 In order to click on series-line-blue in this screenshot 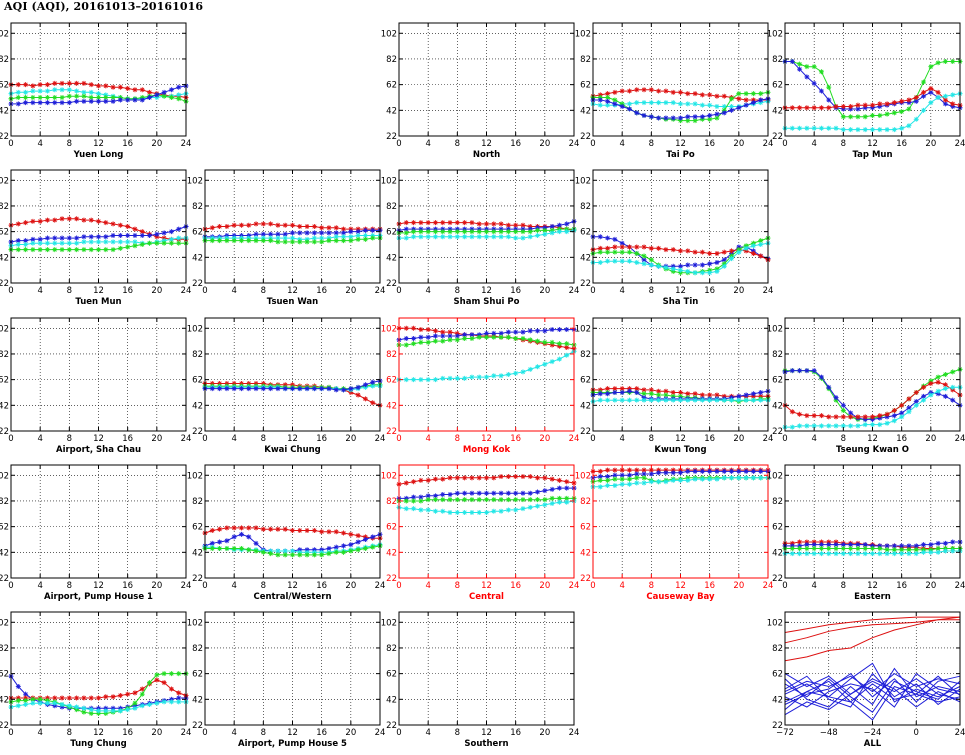, I will do `click(872, 693)`.